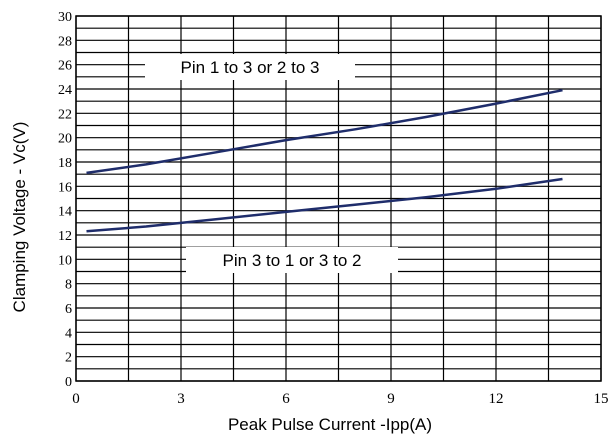  I want to click on y-tick-label: 8, so click(68, 285).